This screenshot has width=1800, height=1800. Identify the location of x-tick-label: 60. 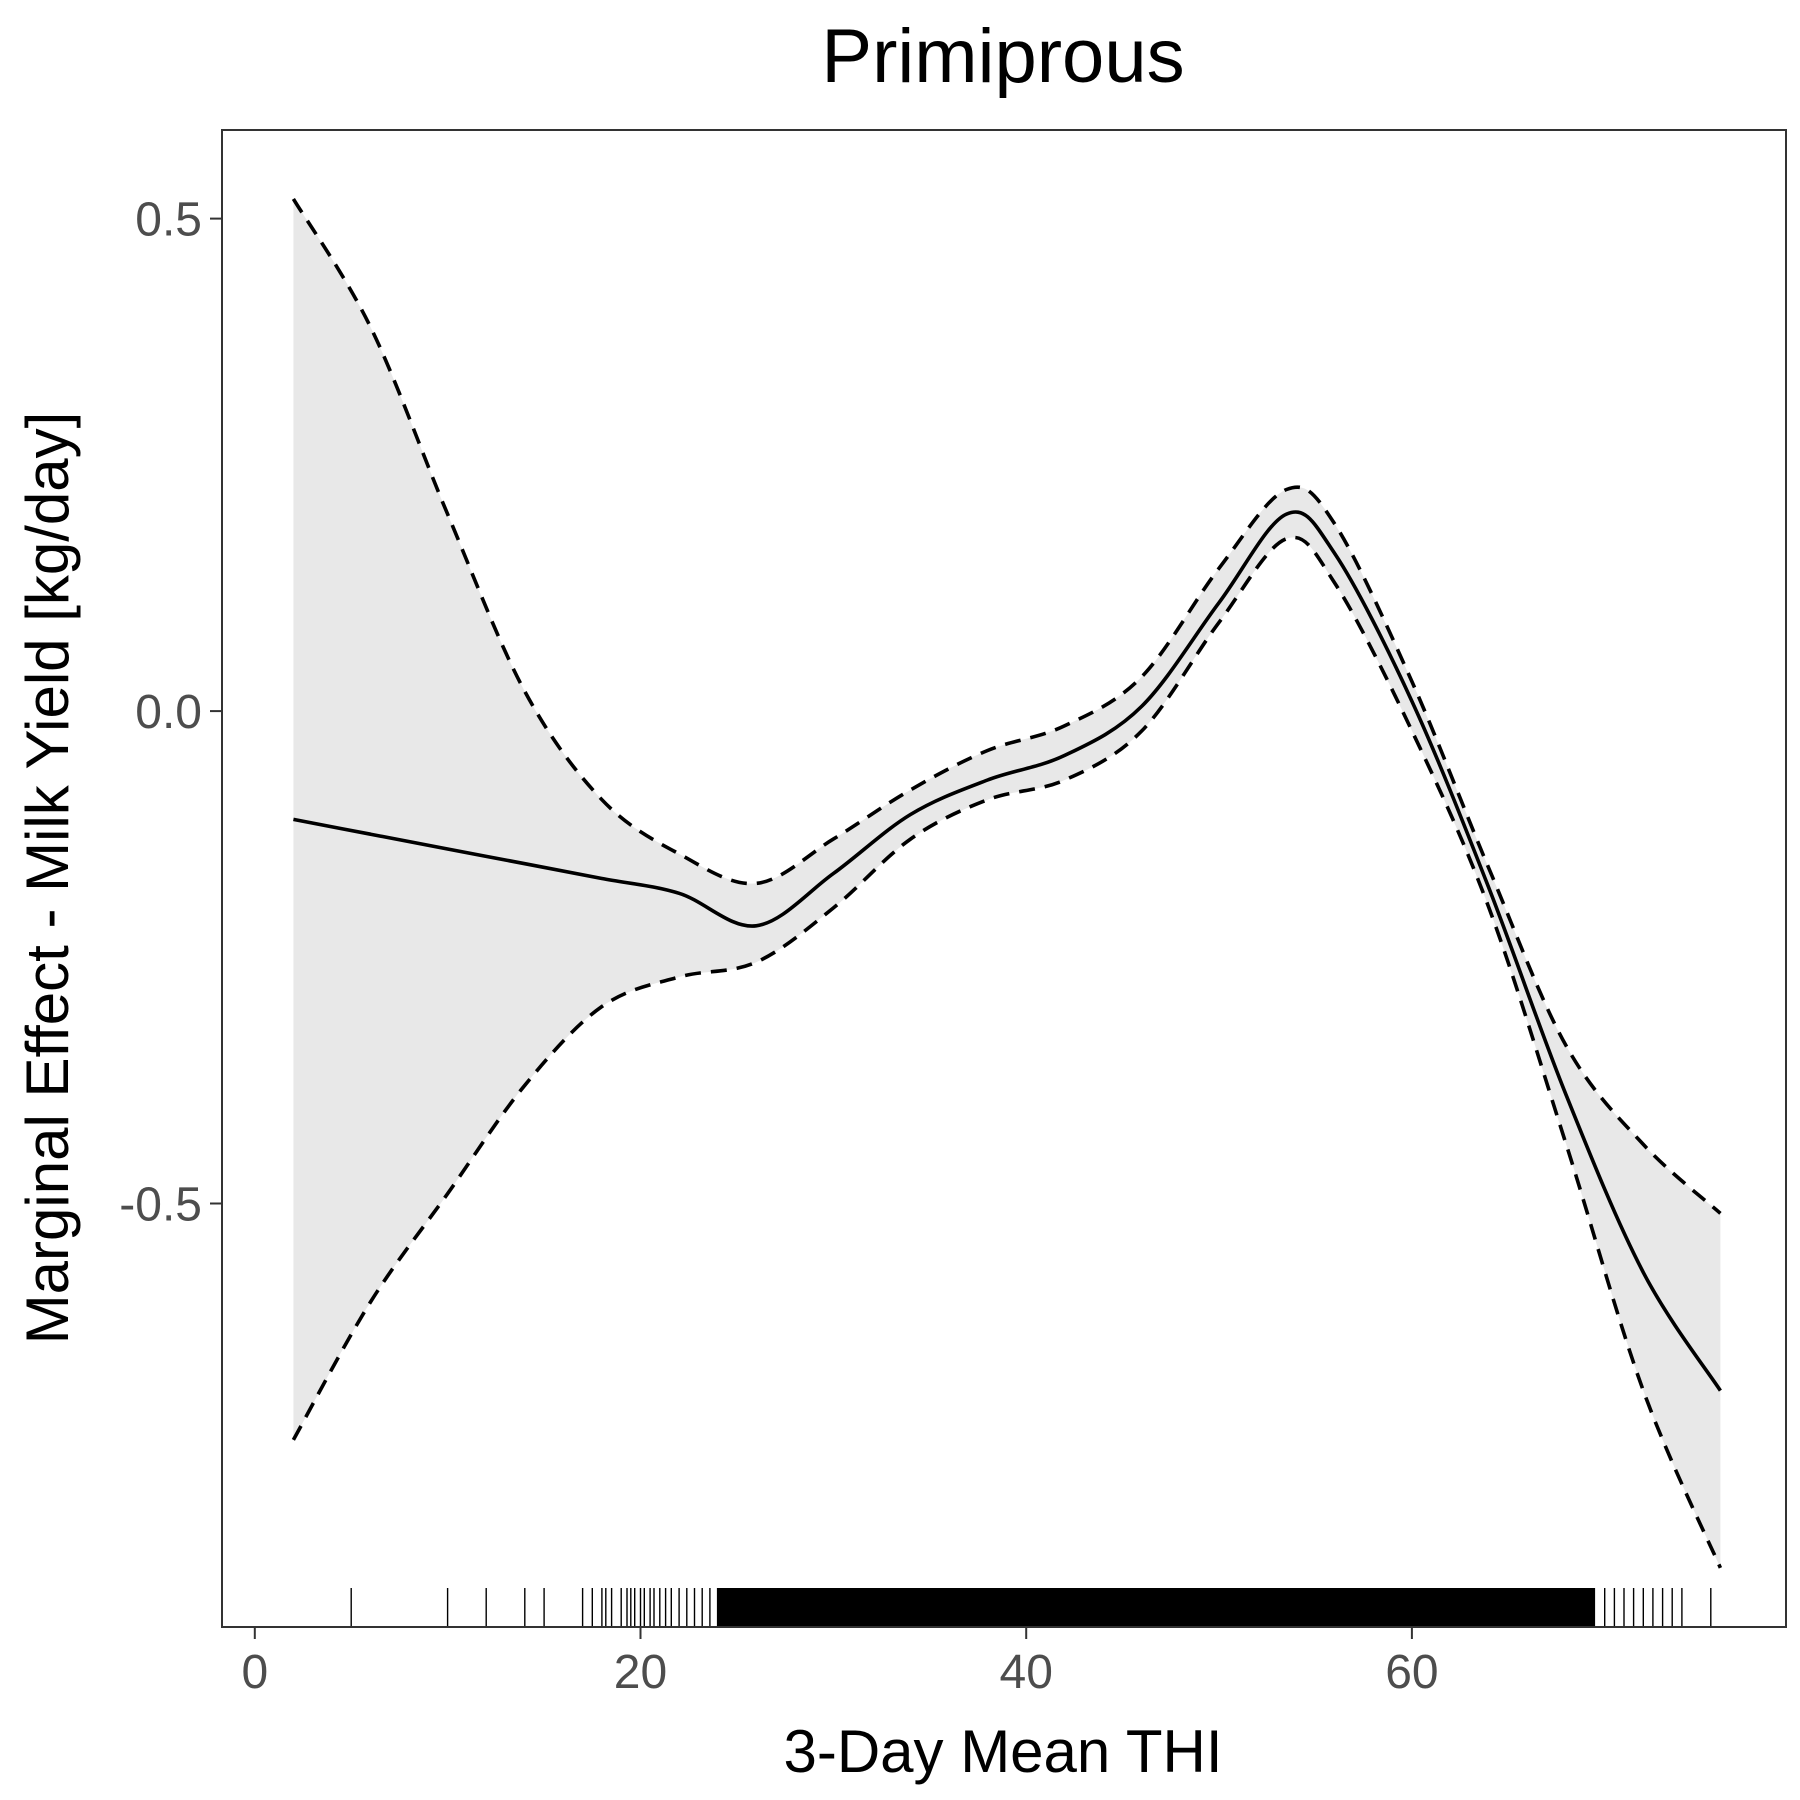
(1411, 1672).